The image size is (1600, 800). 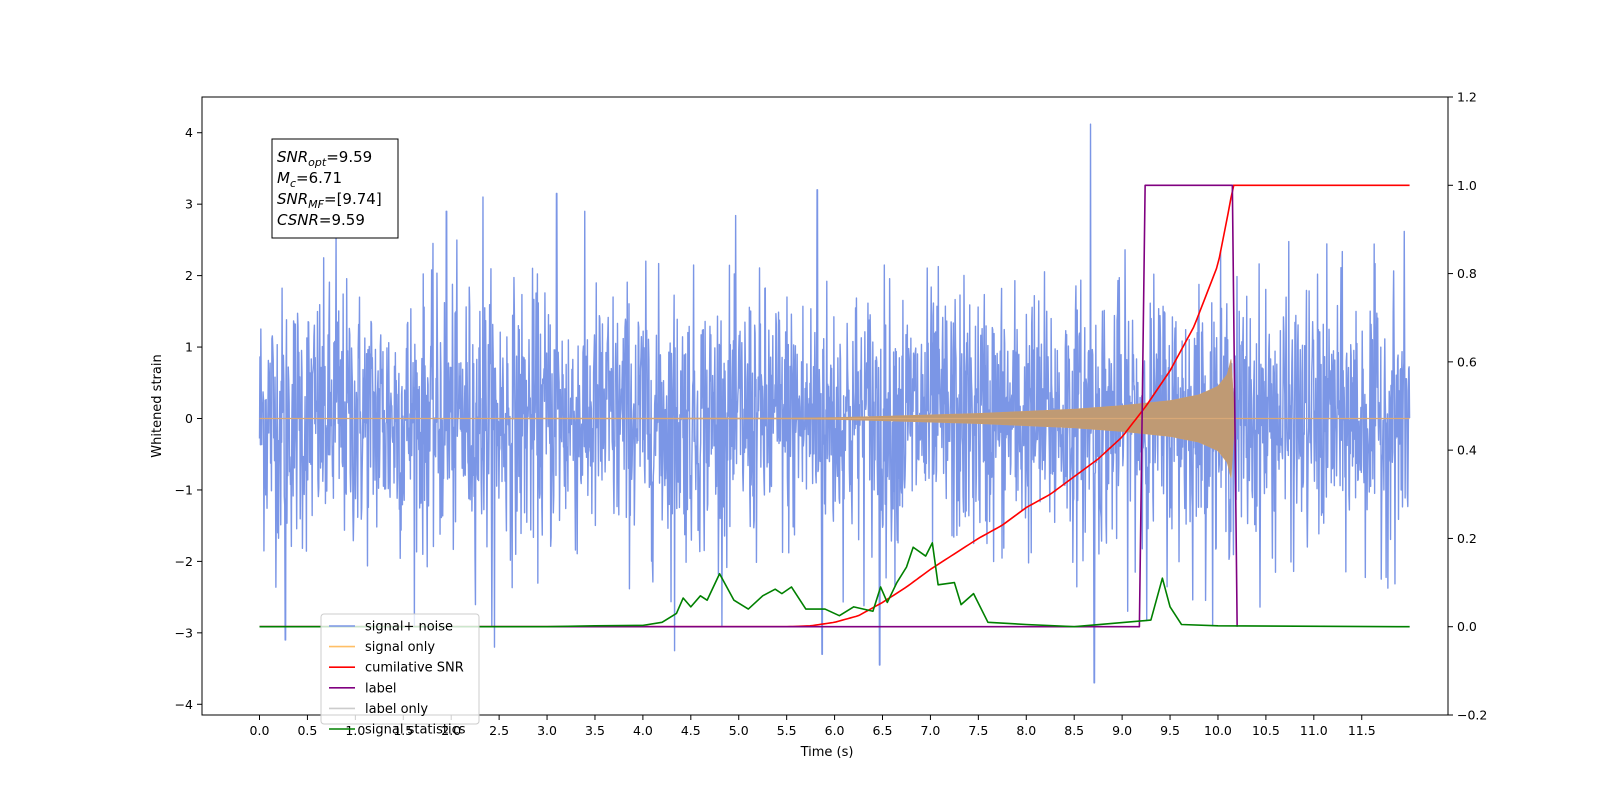 What do you see at coordinates (499, 730) in the screenshot?
I see `x-tick-label: 2.5` at bounding box center [499, 730].